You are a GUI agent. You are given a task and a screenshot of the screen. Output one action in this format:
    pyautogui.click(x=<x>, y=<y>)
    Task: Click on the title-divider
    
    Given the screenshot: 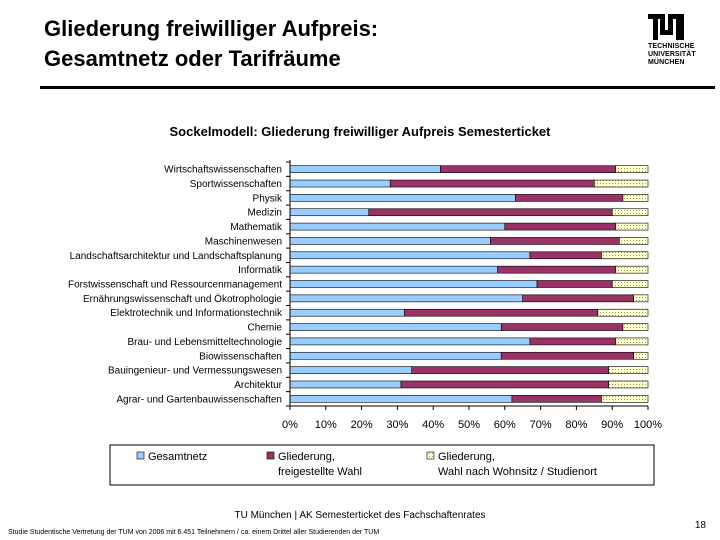 What is the action you would take?
    pyautogui.click(x=377, y=87)
    